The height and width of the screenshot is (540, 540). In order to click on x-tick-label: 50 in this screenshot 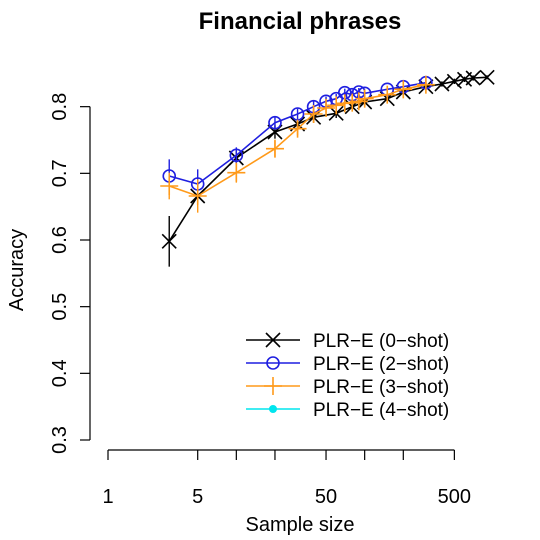, I will do `click(326, 497)`.